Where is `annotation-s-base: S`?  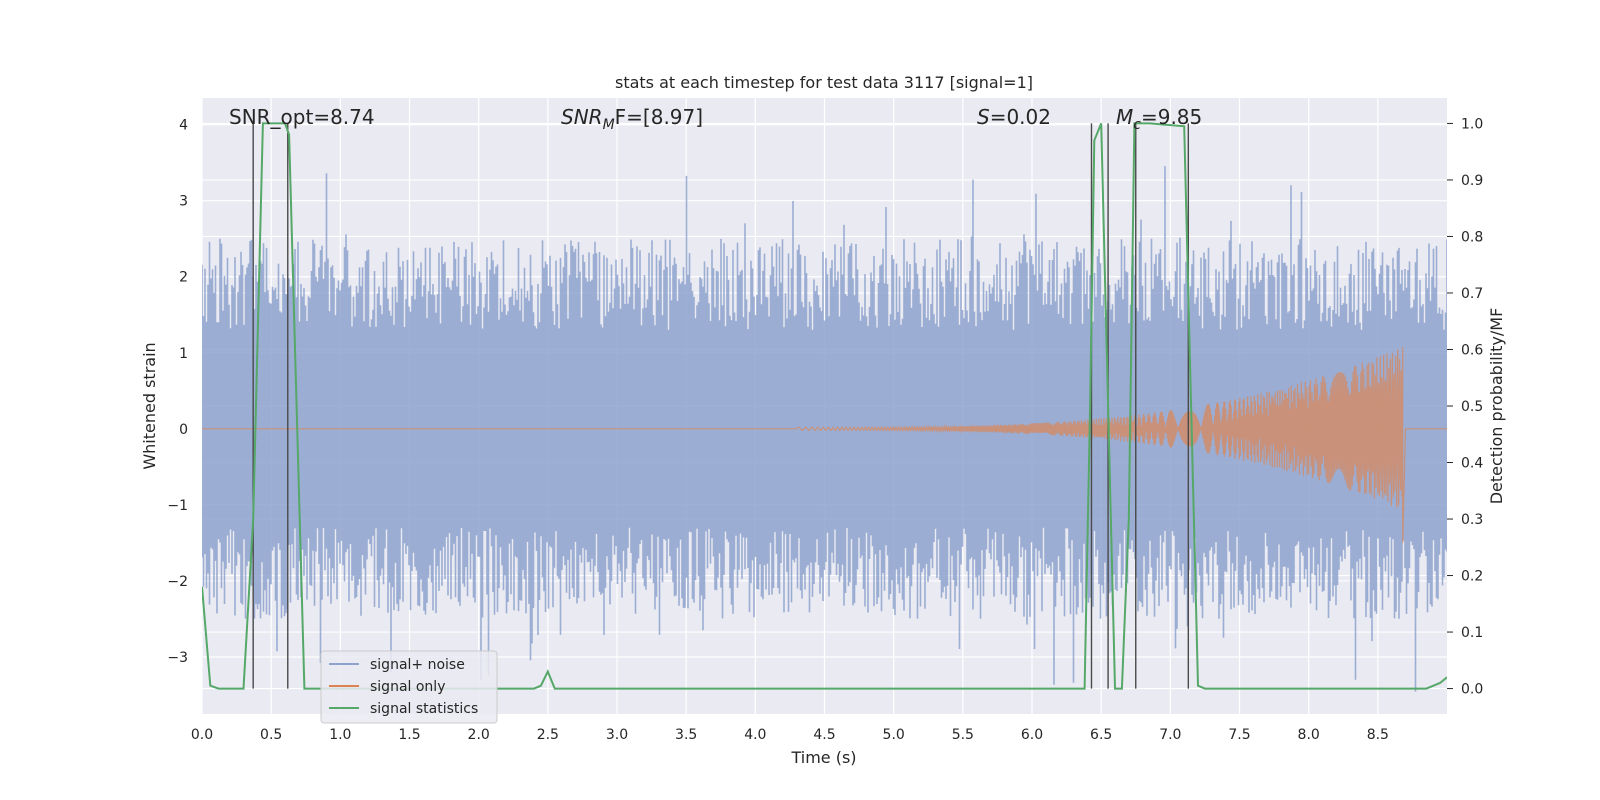
annotation-s-base: S is located at coordinates (983, 117).